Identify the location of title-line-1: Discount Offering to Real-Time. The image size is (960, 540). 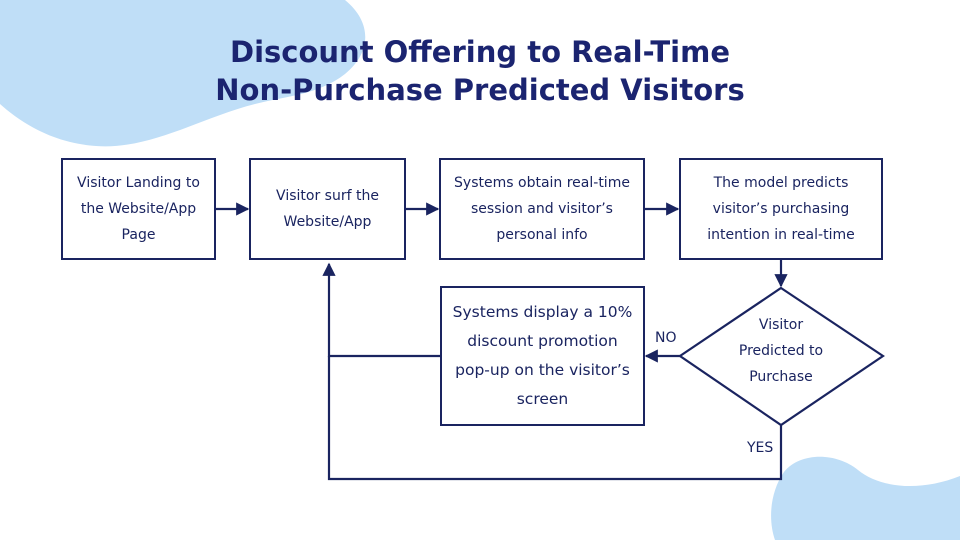
(480, 52).